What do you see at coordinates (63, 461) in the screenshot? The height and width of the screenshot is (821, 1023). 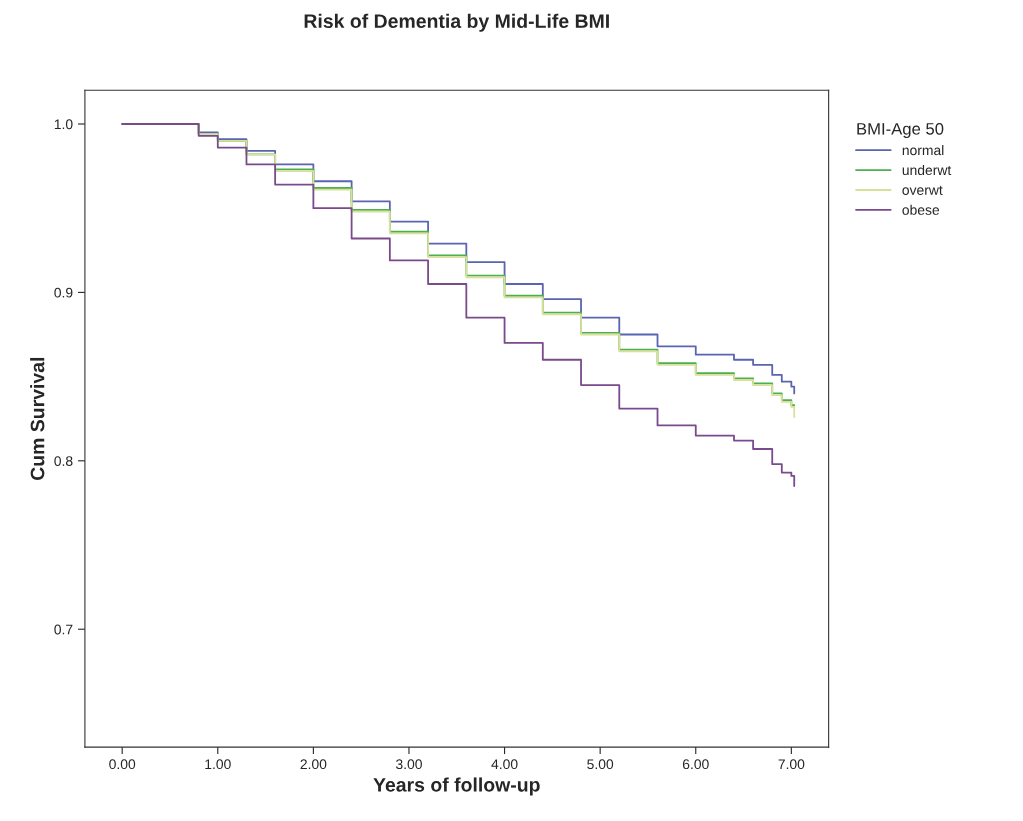 I see `y-tick-label: 0.8` at bounding box center [63, 461].